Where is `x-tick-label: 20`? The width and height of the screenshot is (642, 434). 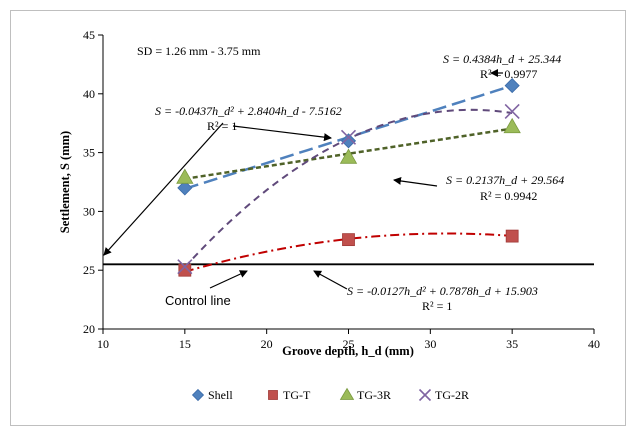 x-tick-label: 20 is located at coordinates (267, 344).